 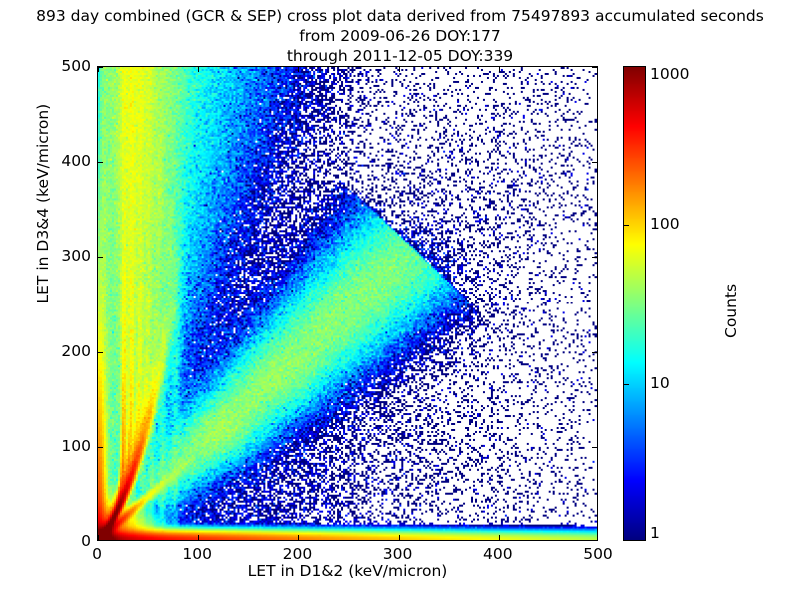 What do you see at coordinates (76, 256) in the screenshot?
I see `y-tick-label-300: 300` at bounding box center [76, 256].